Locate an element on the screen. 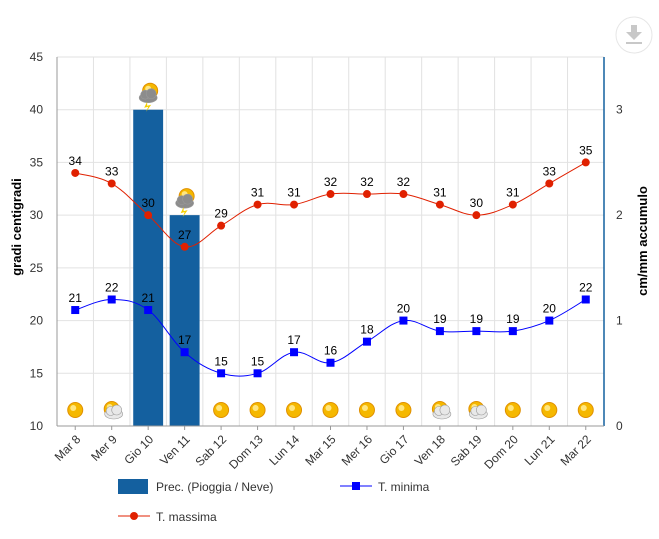 The height and width of the screenshot is (539, 659). data-label-tmin: 16 is located at coordinates (331, 351).